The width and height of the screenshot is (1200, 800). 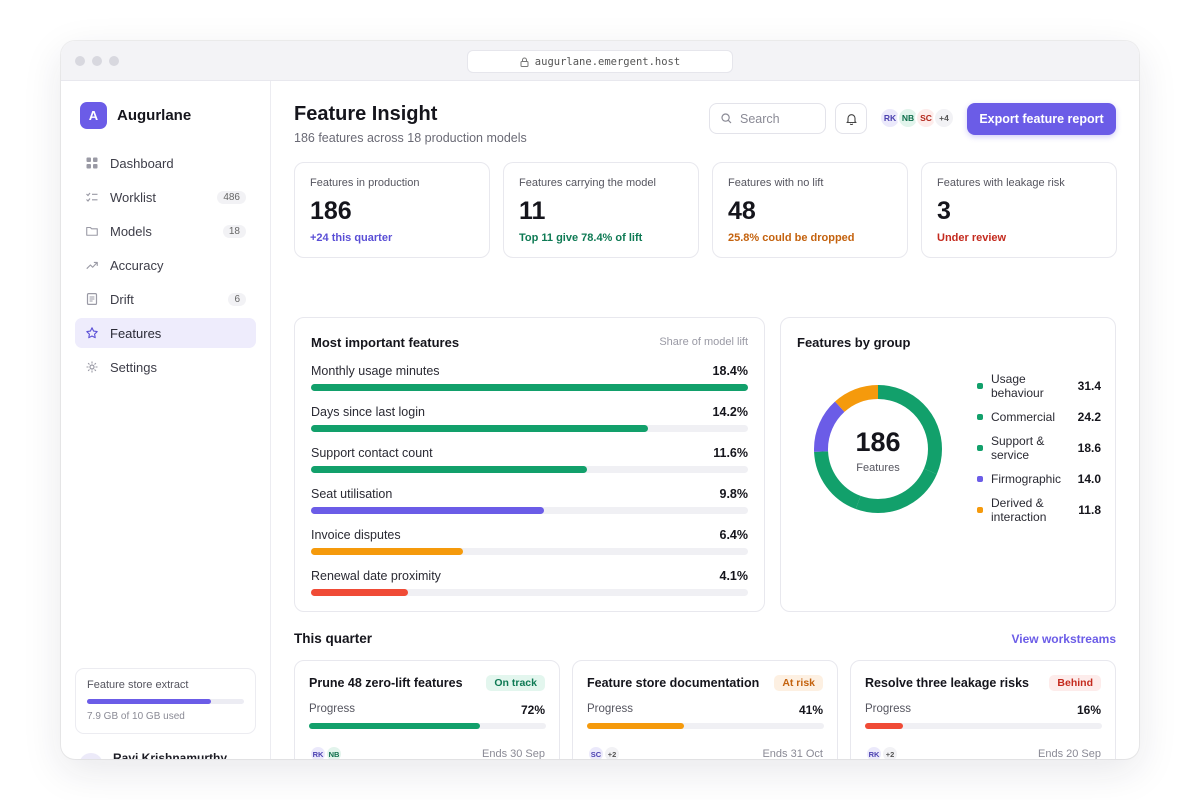 What do you see at coordinates (777, 118) in the screenshot?
I see `search-input` at bounding box center [777, 118].